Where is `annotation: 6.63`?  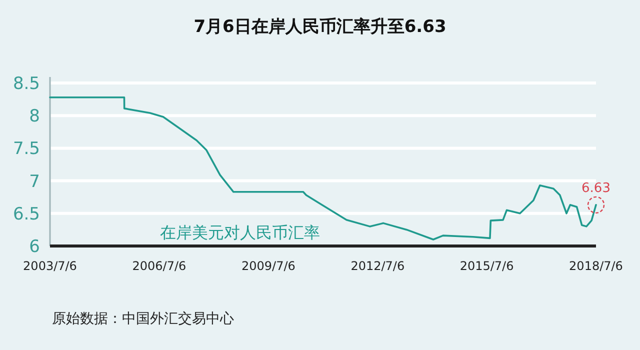
annotation: 6.63 is located at coordinates (596, 188).